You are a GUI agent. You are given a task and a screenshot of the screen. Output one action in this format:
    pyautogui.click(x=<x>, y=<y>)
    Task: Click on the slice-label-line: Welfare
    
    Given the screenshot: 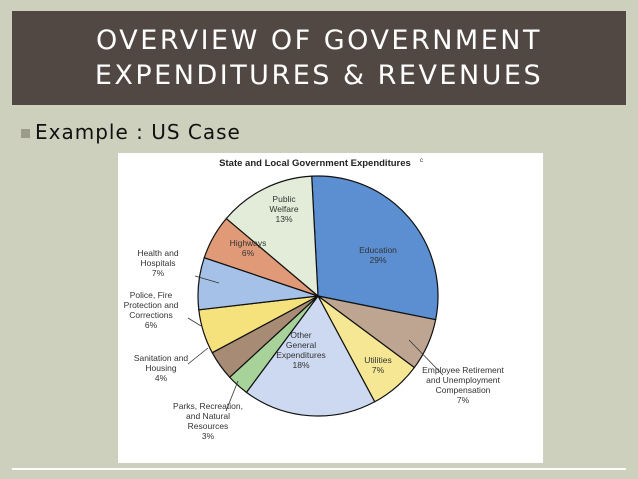 What is the action you would take?
    pyautogui.click(x=283, y=209)
    